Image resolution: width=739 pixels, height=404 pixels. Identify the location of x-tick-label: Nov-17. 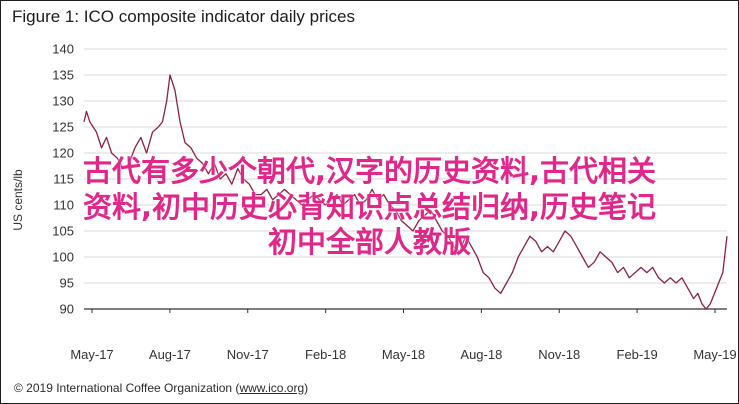
(248, 354).